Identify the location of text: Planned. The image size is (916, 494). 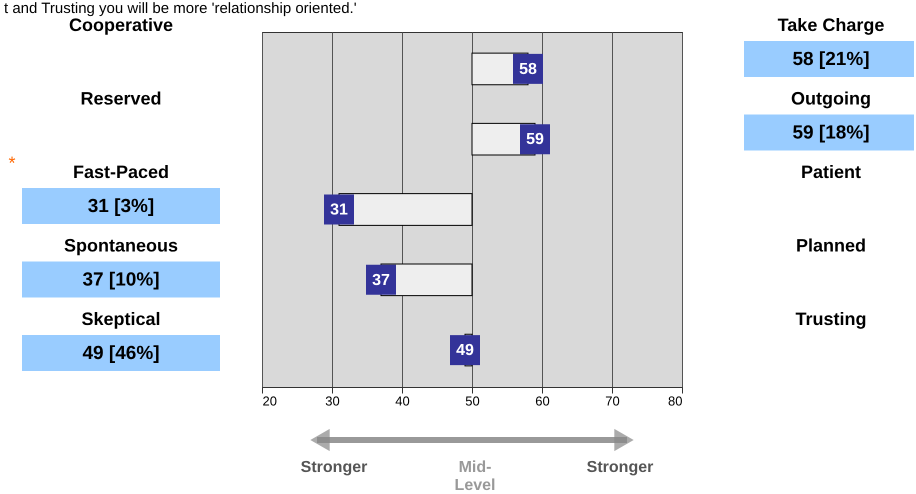
(831, 246).